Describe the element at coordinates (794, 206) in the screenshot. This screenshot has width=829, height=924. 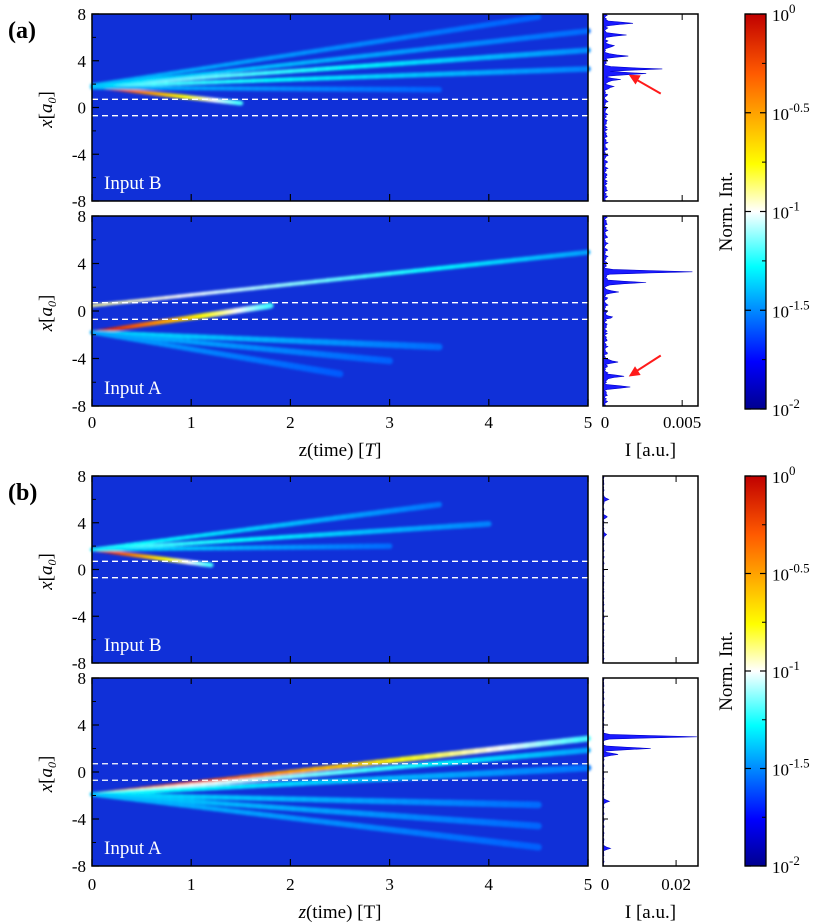
I see `colorbar-tick-exp: -1` at that location.